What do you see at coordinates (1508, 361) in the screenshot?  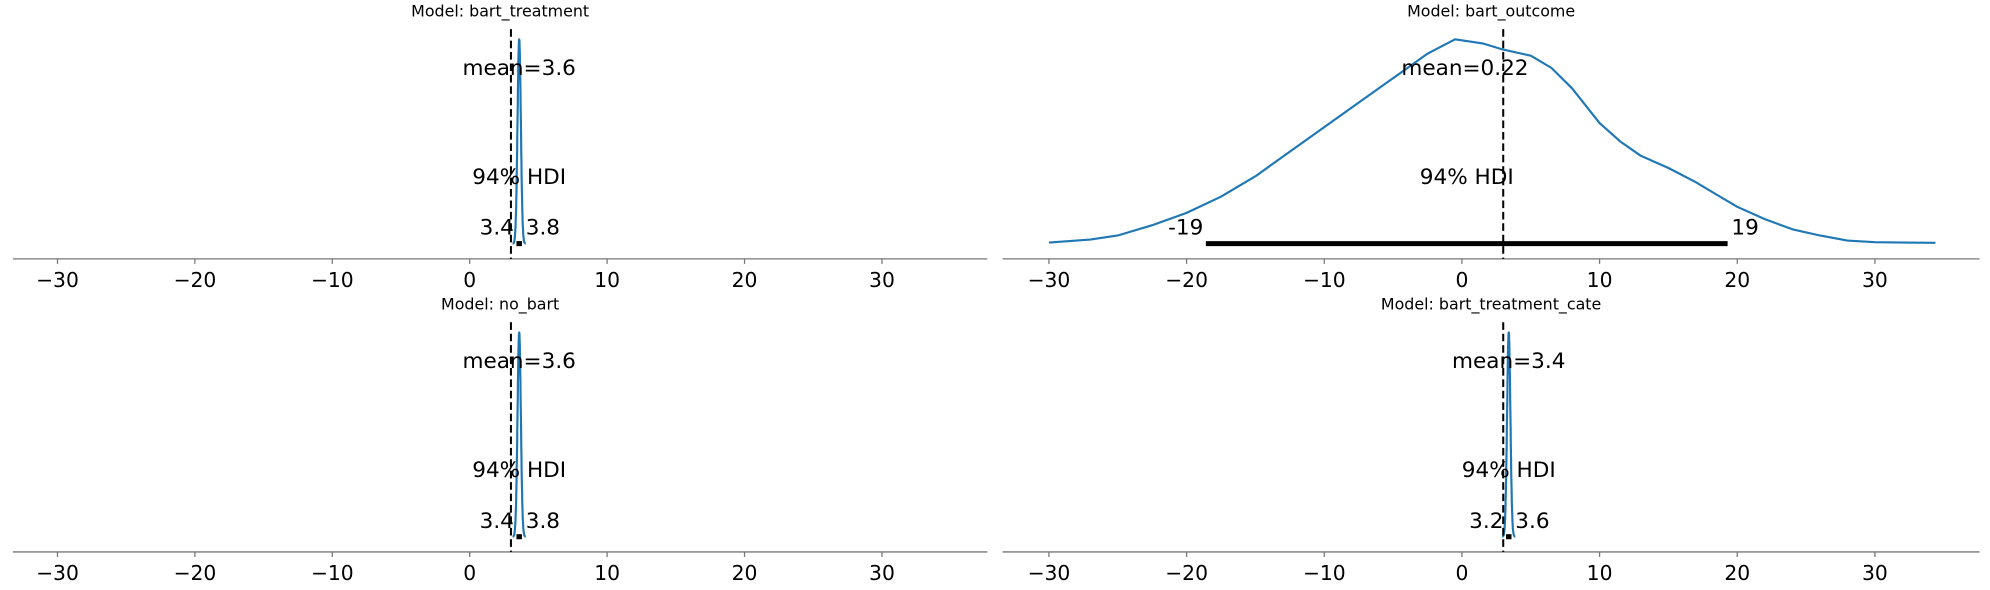 I see `mean-label: mean=3.4` at bounding box center [1508, 361].